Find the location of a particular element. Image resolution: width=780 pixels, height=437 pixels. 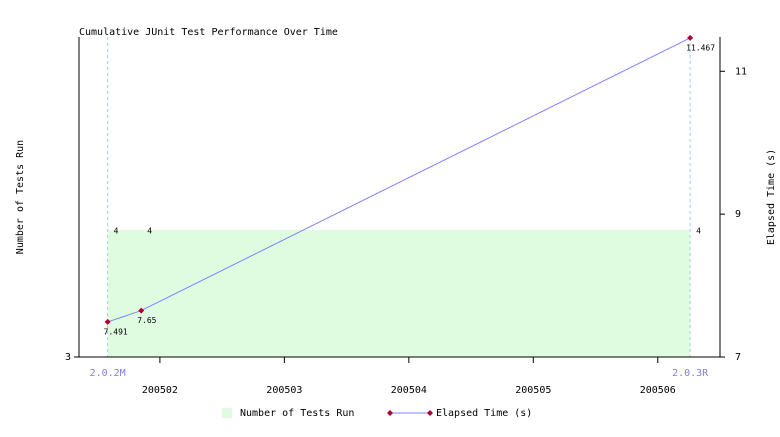

annotation-label: 2.0.3R is located at coordinates (690, 373).